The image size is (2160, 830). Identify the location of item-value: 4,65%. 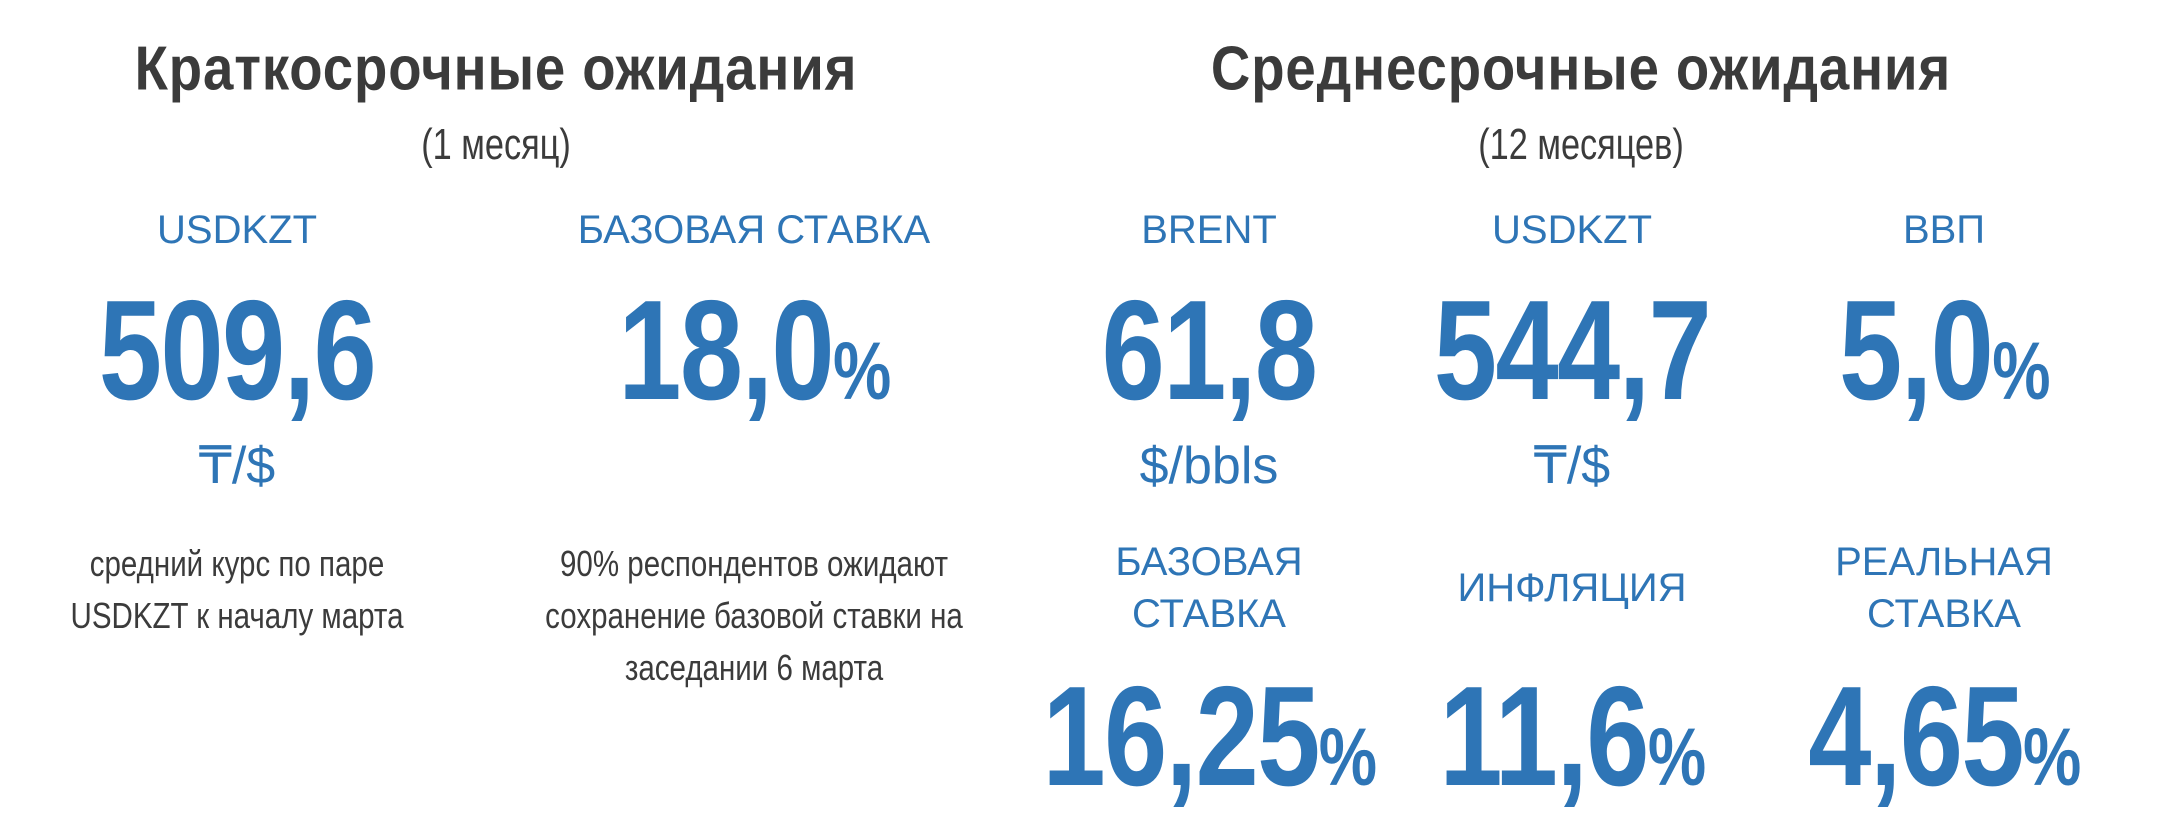
(1944, 737).